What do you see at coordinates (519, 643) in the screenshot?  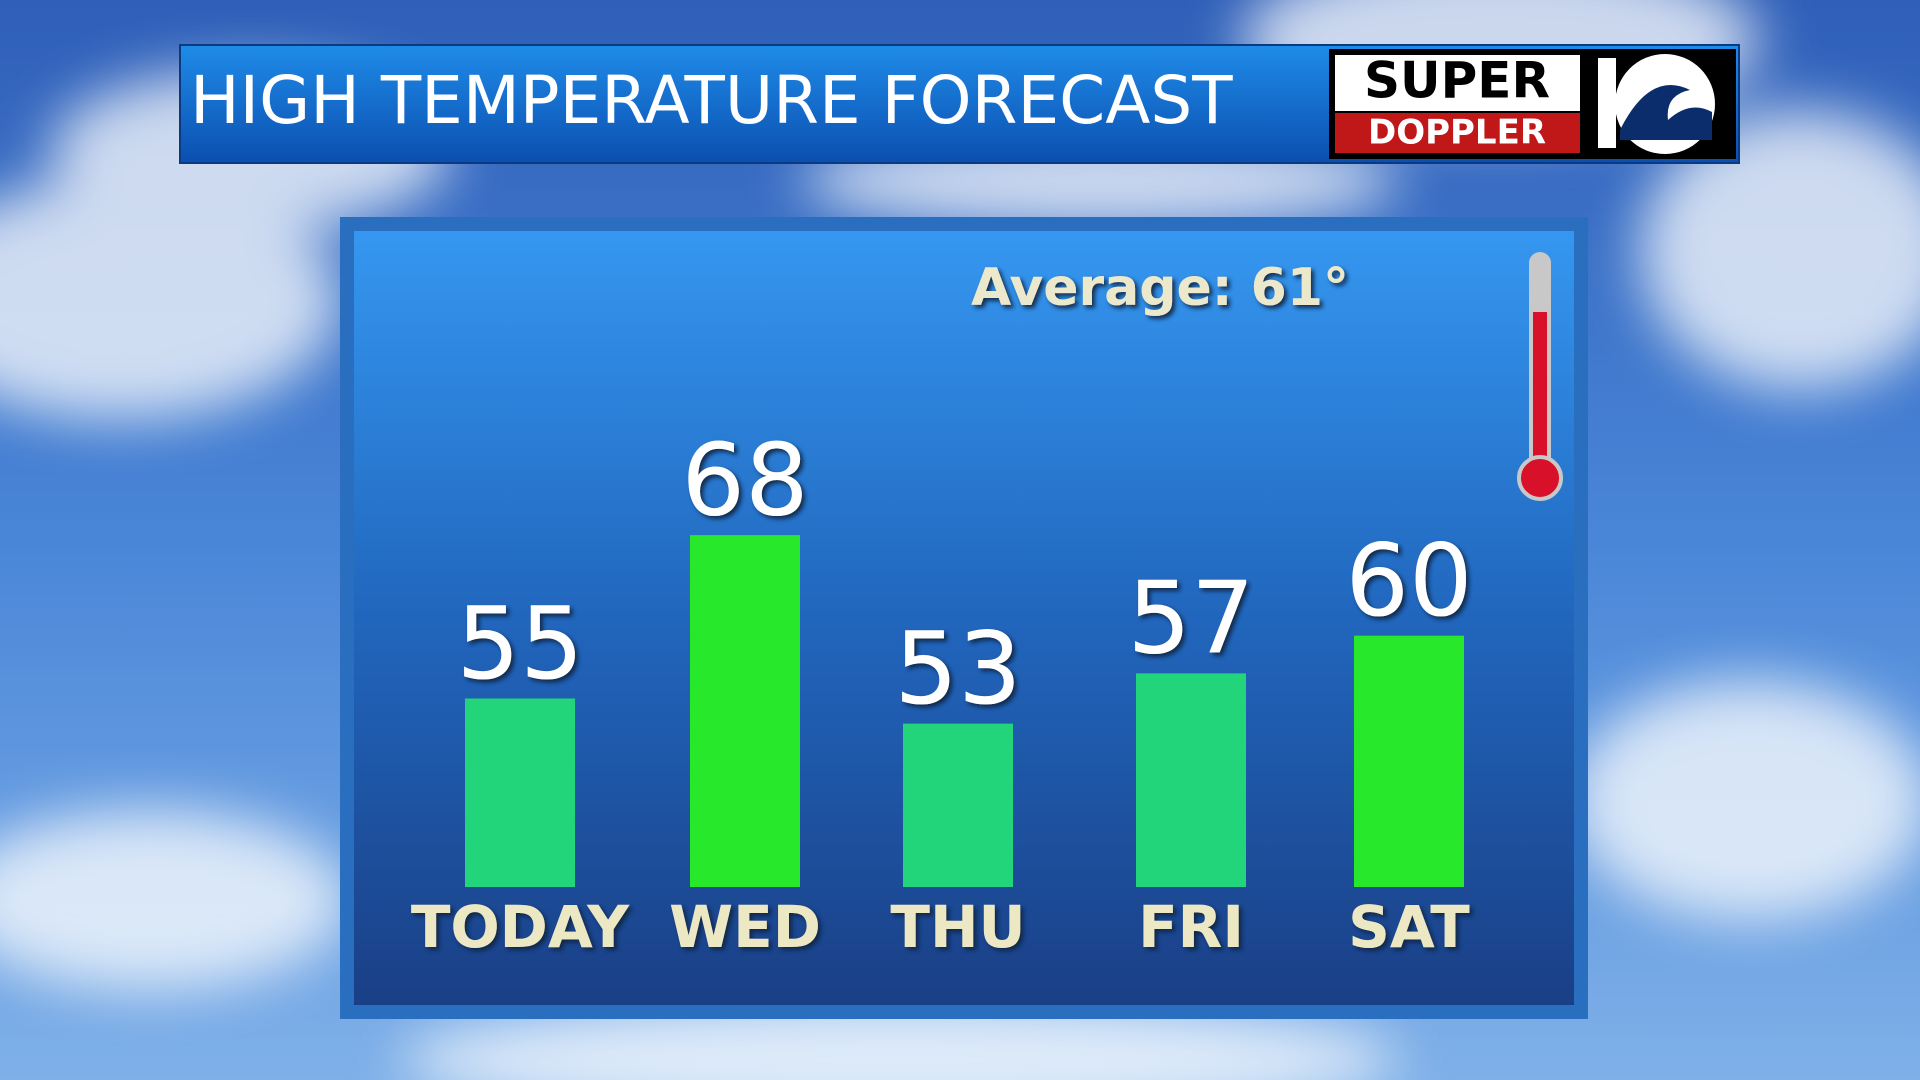 I see `value-label: 55` at bounding box center [519, 643].